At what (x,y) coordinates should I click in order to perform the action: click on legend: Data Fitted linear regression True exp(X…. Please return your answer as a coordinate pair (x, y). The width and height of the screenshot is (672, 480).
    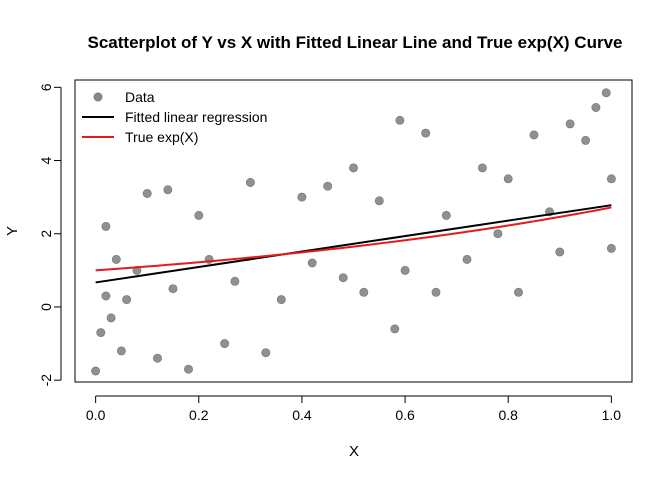
    Looking at the image, I should click on (174, 117).